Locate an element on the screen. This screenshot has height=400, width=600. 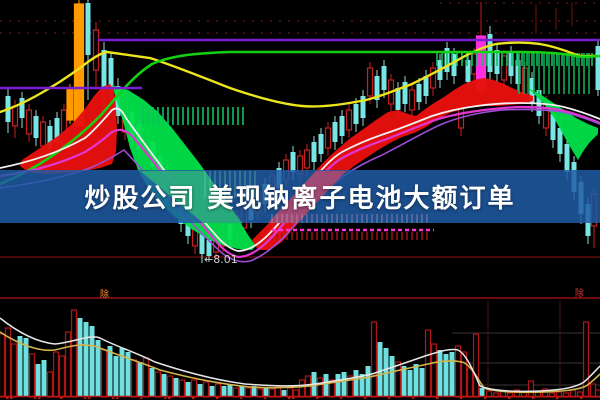
news-banner: 炒股公司 美现钠离子电池大额订单 is located at coordinates (300, 196).